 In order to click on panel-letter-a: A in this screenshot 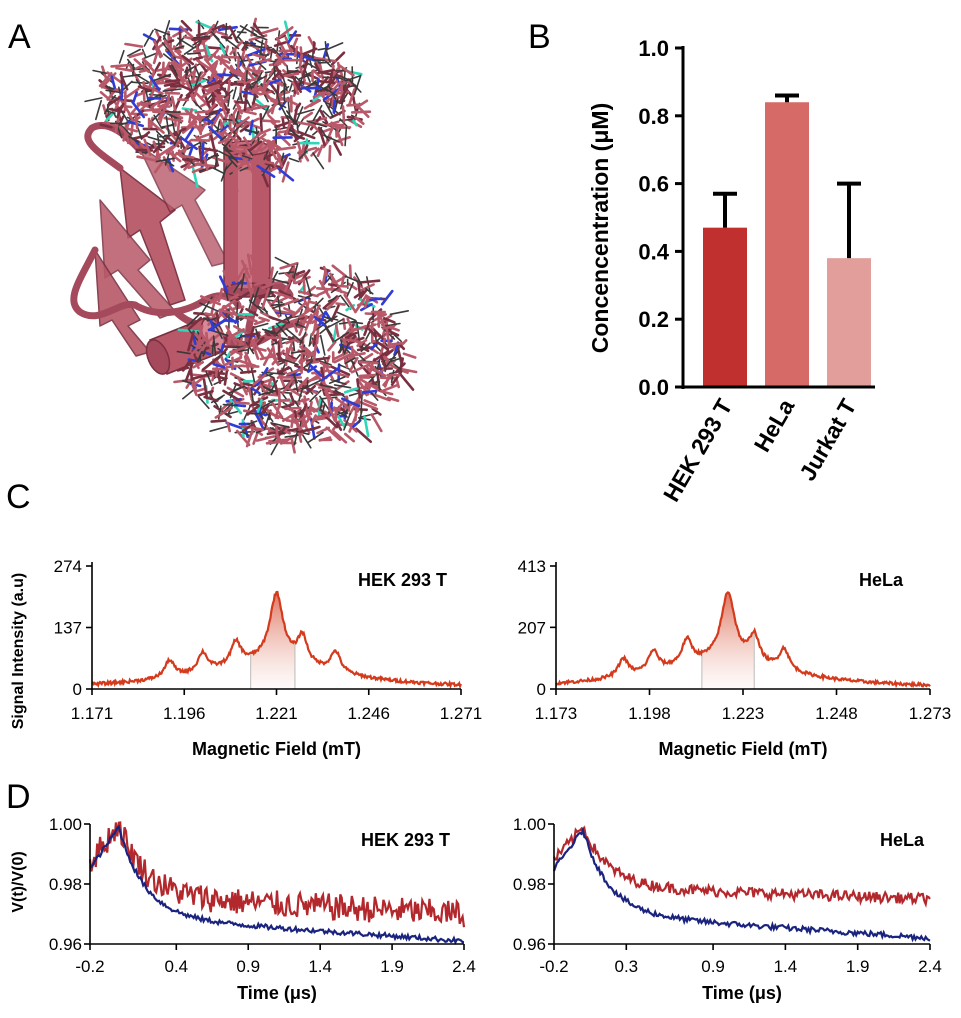, I will do `click(19, 37)`.